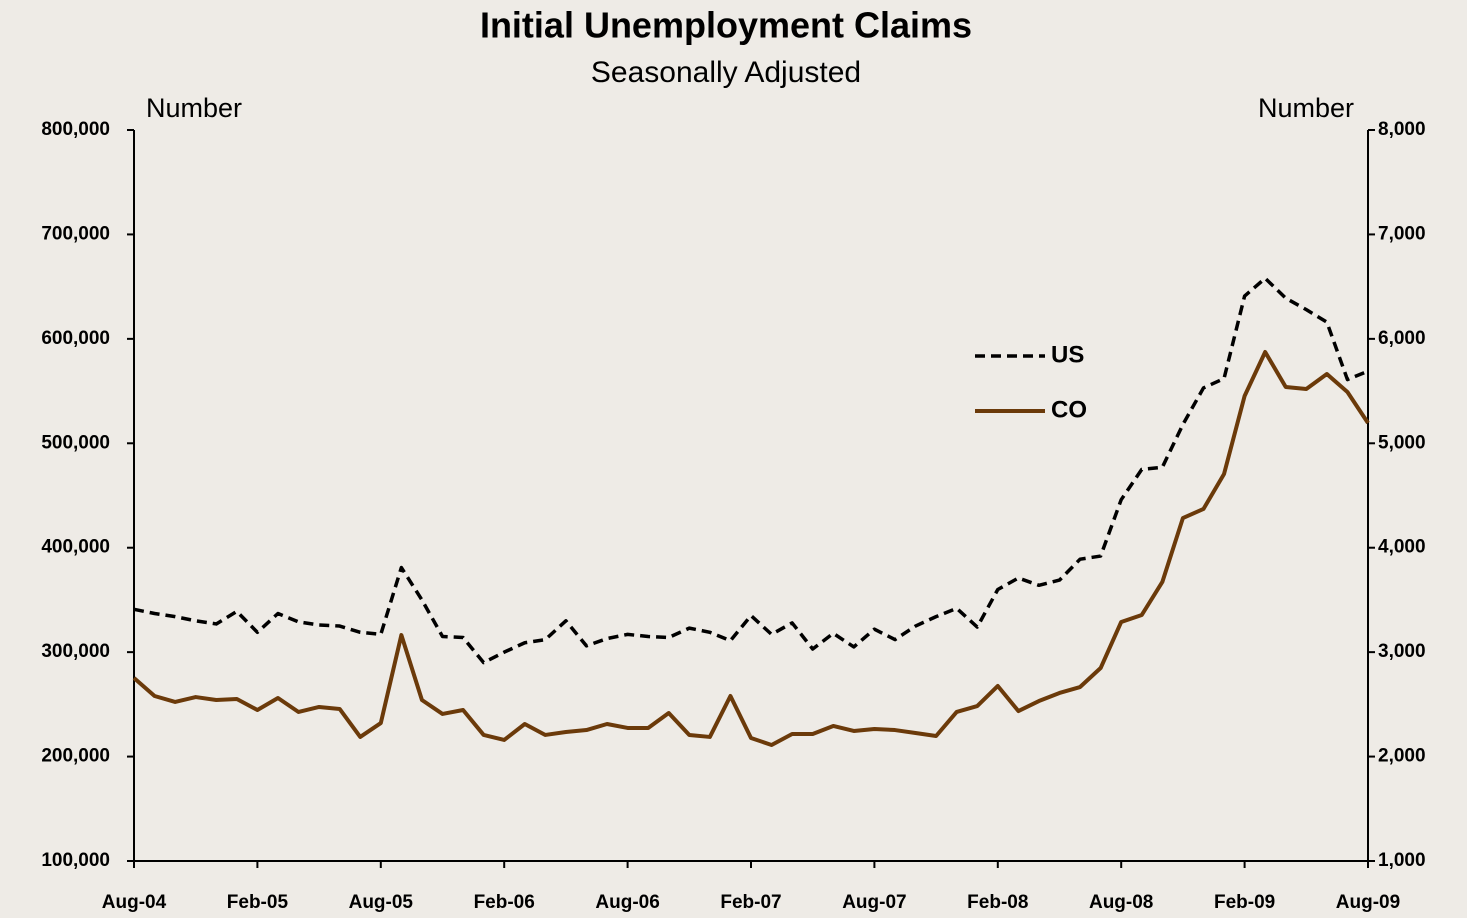  Describe the element at coordinates (75, 442) in the screenshot. I see `y-tick-label: 500,000` at that location.